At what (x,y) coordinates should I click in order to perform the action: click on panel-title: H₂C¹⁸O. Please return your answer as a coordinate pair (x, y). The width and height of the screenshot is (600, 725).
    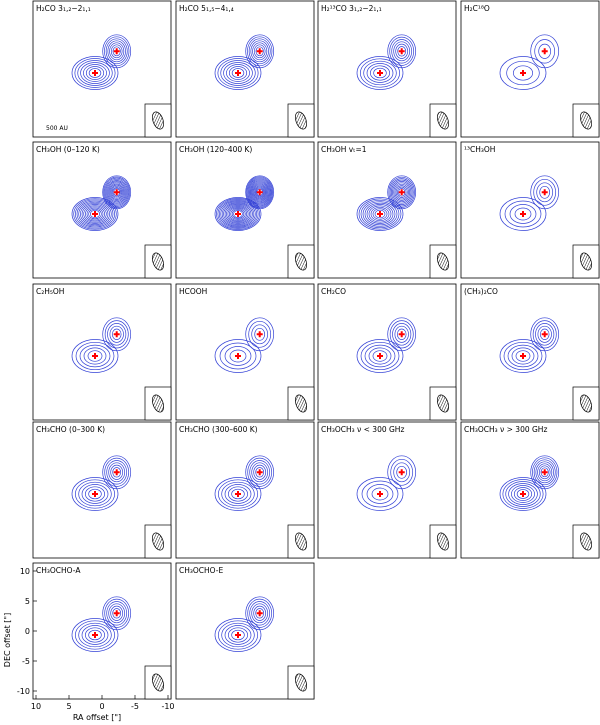
    Looking at the image, I should click on (477, 8).